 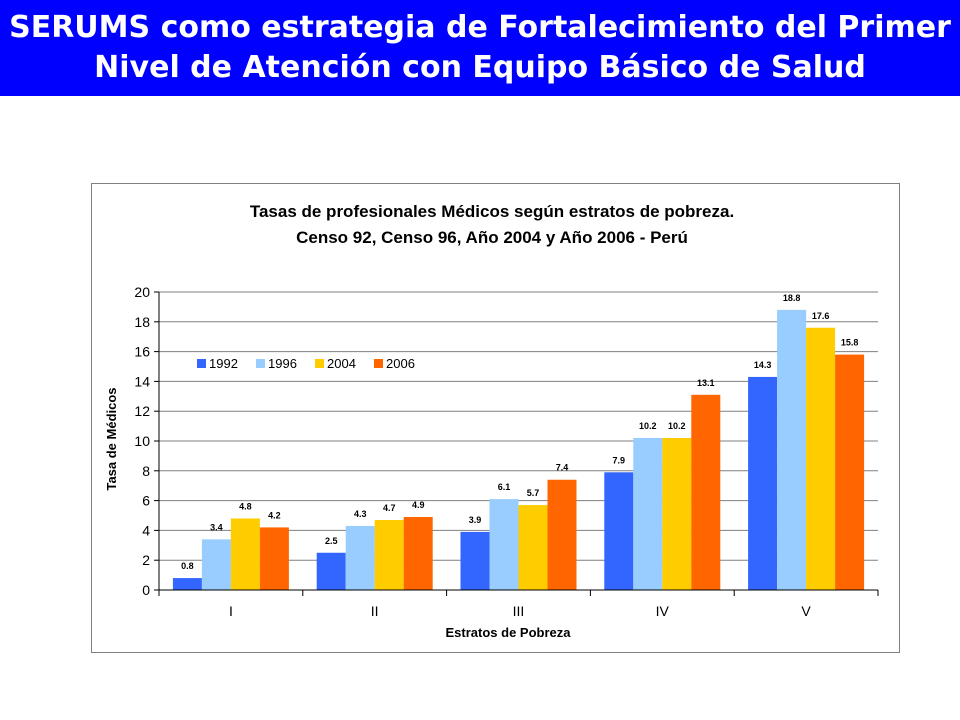 What do you see at coordinates (706, 383) in the screenshot?
I see `data-label: 13.1` at bounding box center [706, 383].